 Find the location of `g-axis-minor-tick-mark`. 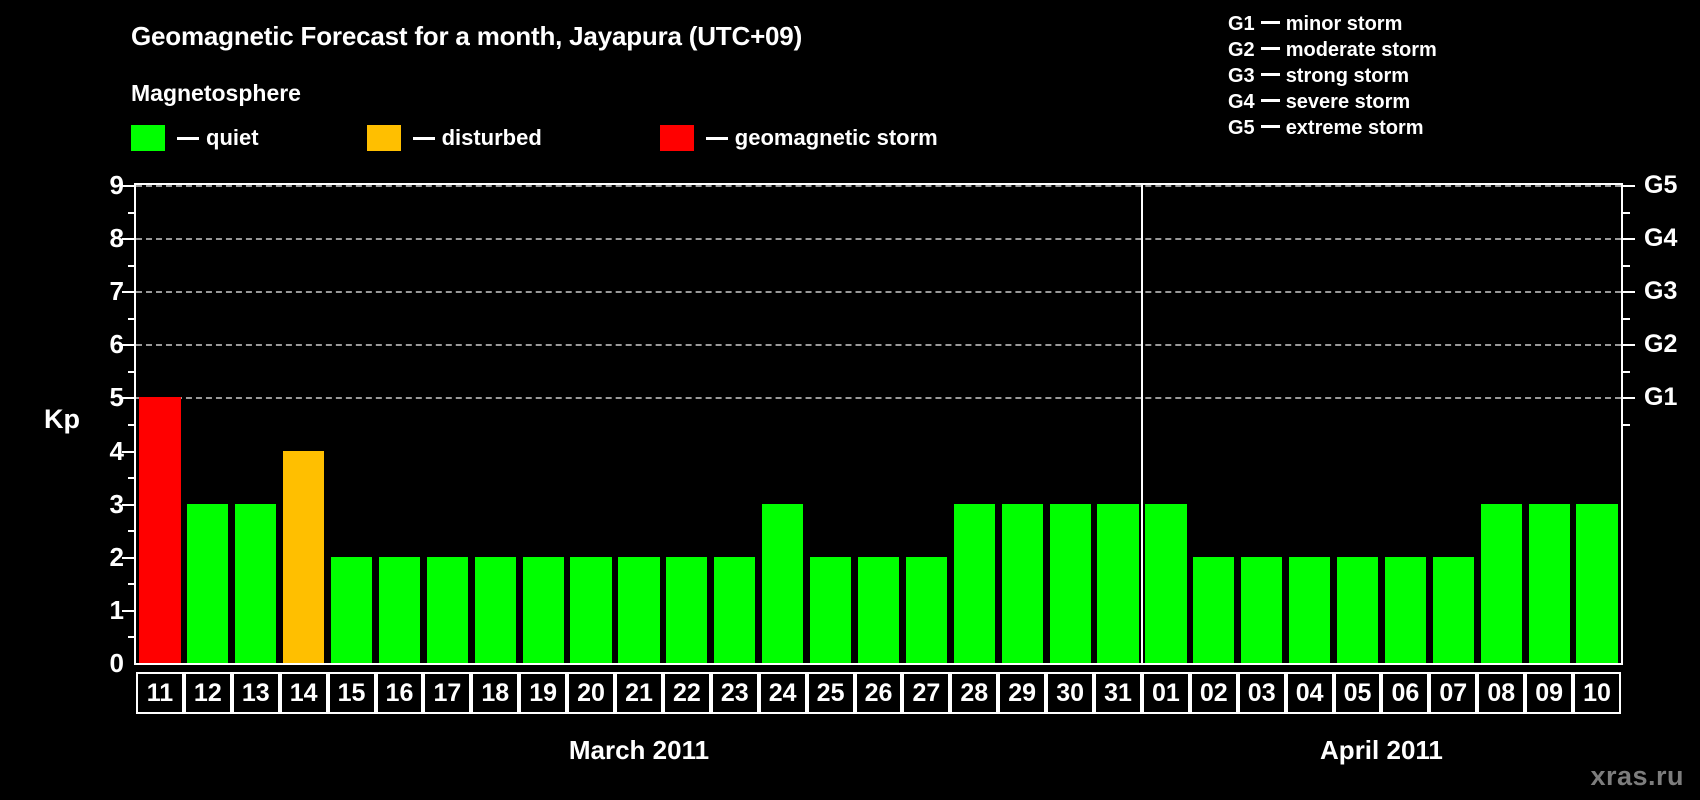

g-axis-minor-tick-mark is located at coordinates (1626, 425).